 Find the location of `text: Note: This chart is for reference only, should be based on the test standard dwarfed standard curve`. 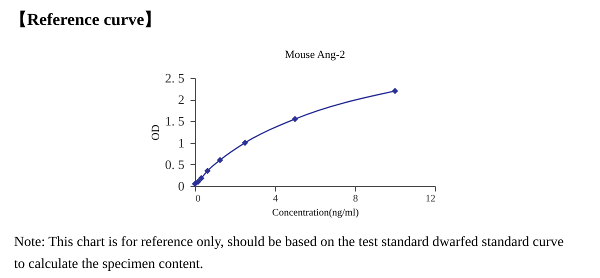

text: Note: This chart is for reference only, should be based on the test standard dwarfed standard curve is located at coordinates (289, 242).